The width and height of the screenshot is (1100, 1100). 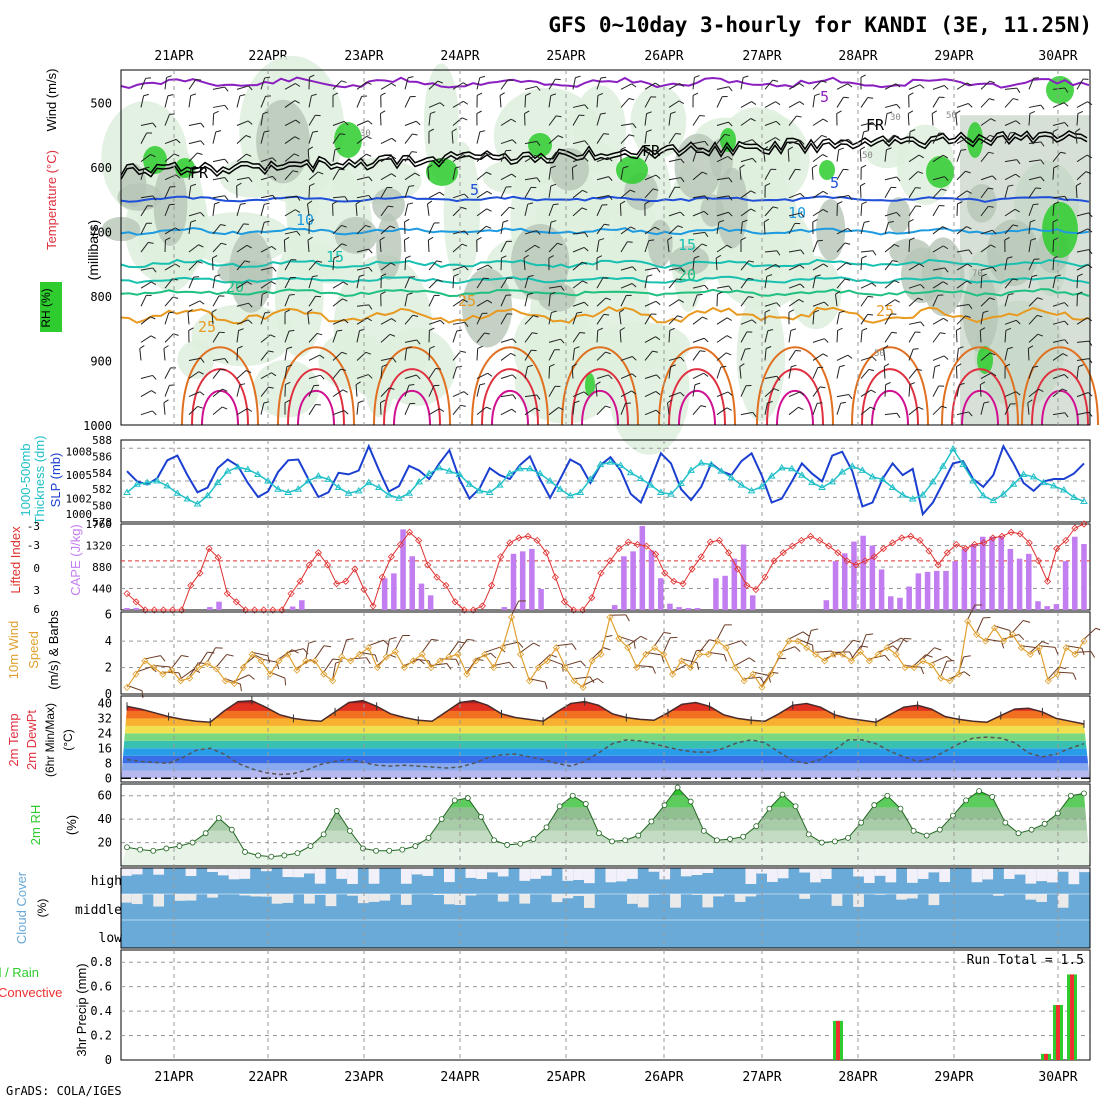 I want to click on y-tick-label: 700, so click(x=101, y=232).